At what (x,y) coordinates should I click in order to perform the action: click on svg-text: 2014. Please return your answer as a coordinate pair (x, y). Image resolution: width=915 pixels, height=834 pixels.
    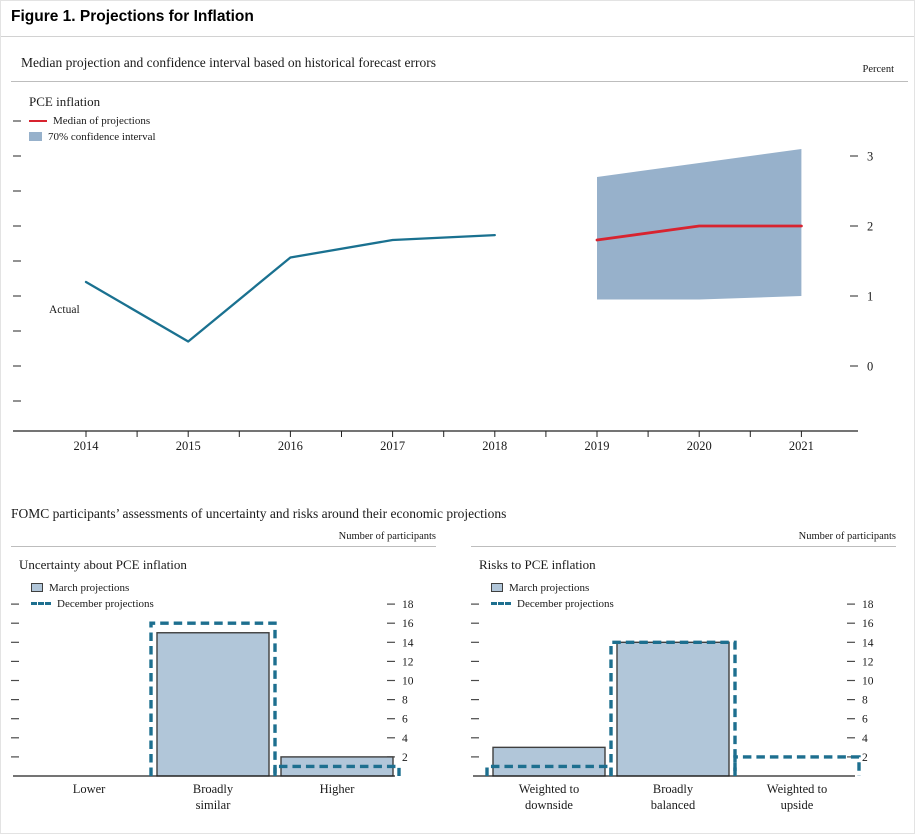
    Looking at the image, I should click on (87, 446).